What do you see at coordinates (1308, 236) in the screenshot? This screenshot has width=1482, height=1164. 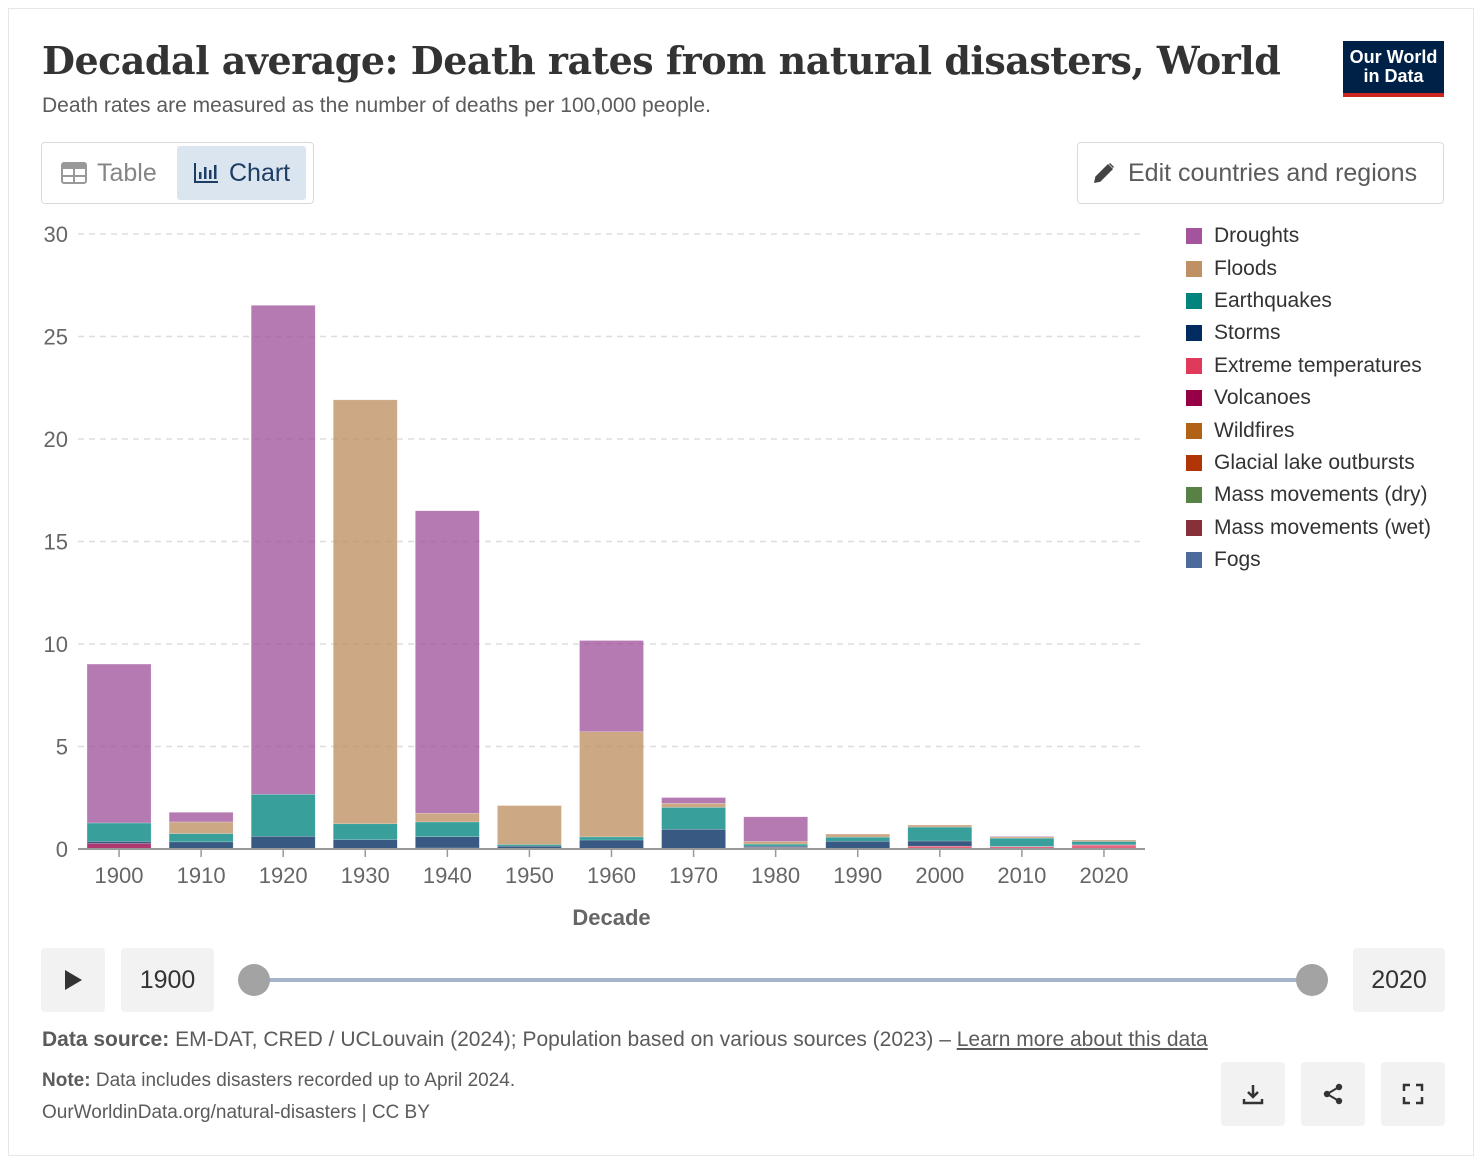 I see `legend-item: Droughts` at bounding box center [1308, 236].